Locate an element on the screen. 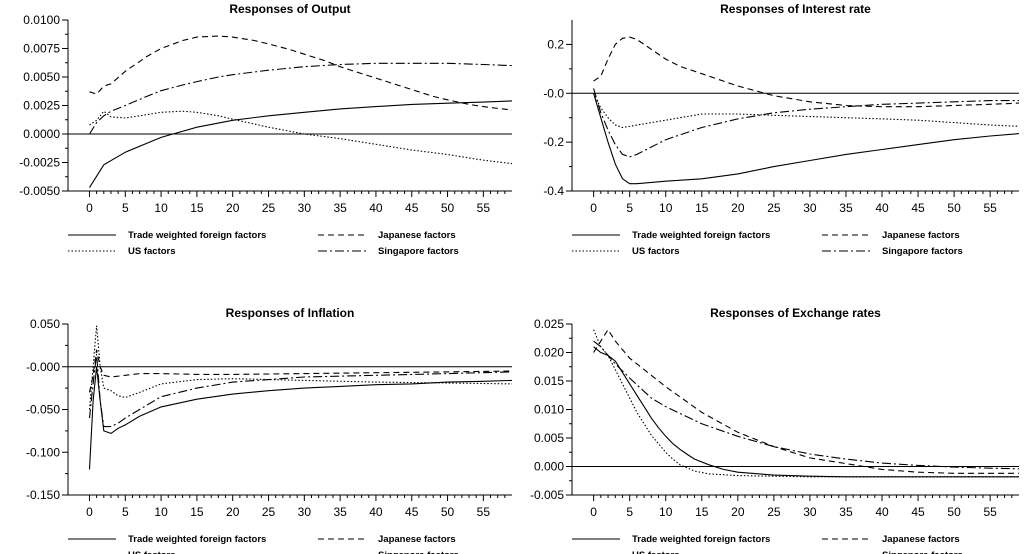 The image size is (1025, 554). y-tick-label: 0.010 is located at coordinates (549, 410).